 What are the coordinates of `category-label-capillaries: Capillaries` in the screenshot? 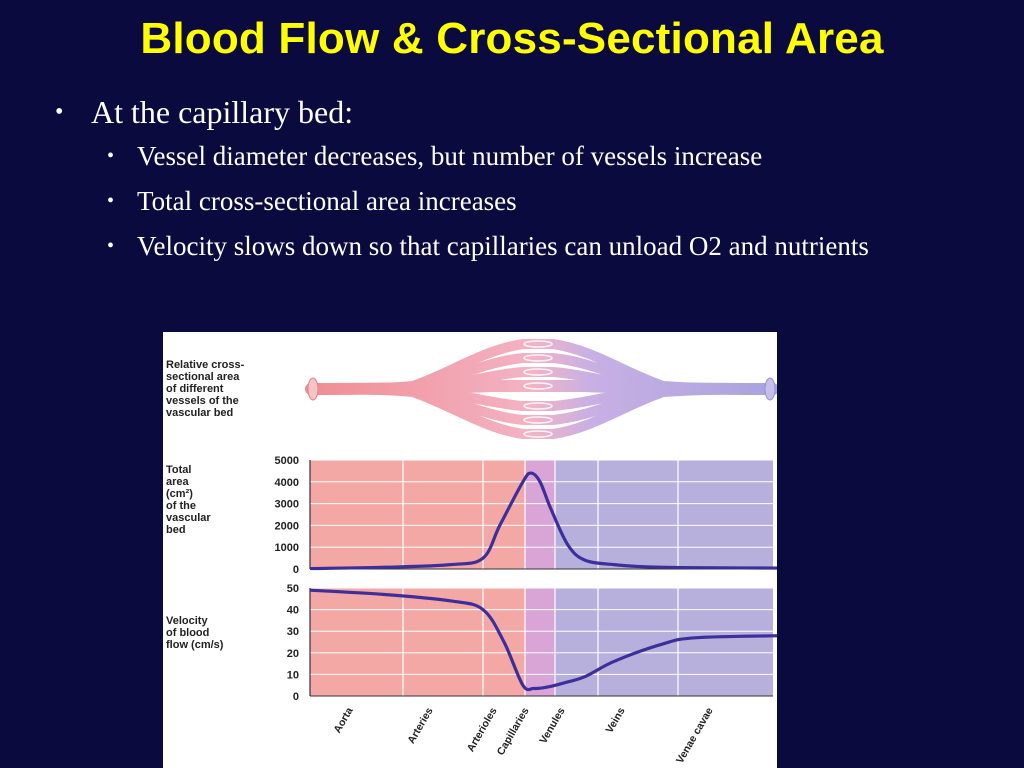 It's located at (513, 731).